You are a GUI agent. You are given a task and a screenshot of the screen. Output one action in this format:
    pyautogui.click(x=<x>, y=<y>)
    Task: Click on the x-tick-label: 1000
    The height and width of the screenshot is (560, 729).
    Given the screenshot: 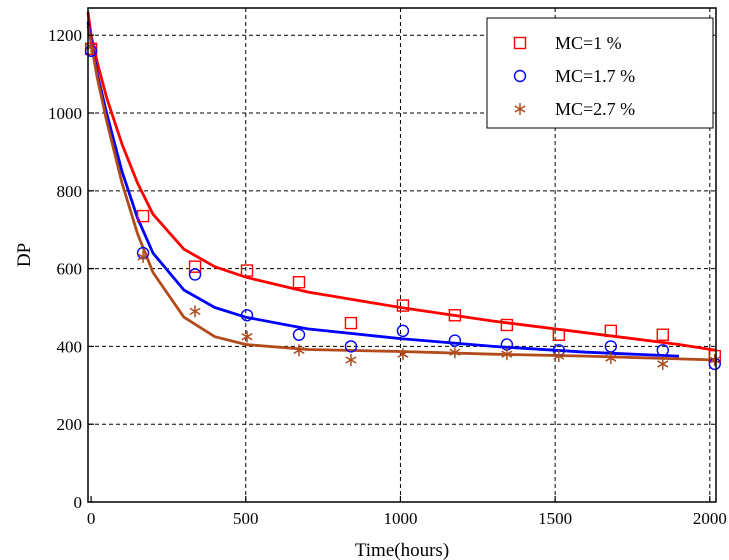 What is the action you would take?
    pyautogui.click(x=400, y=518)
    